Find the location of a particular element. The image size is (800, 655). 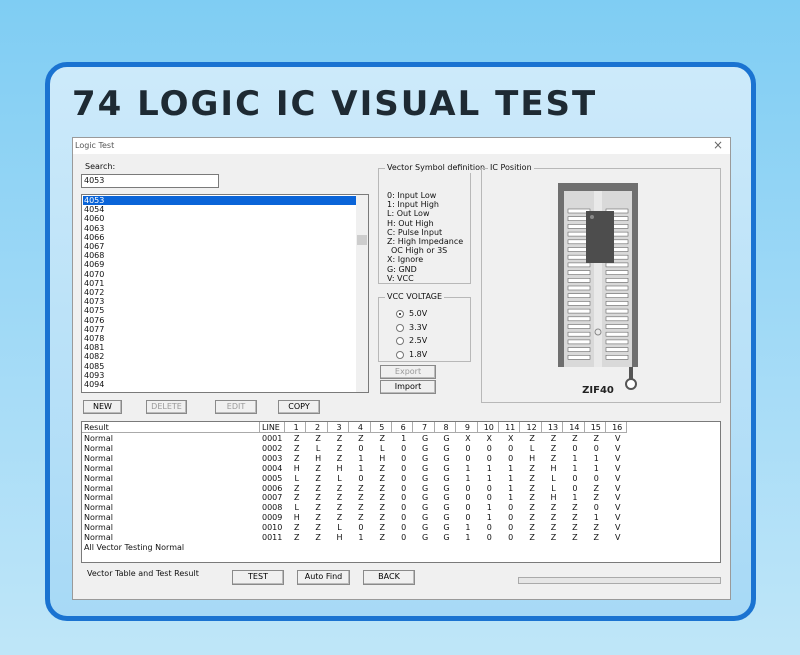

table-cell: 0005 is located at coordinates (272, 478).